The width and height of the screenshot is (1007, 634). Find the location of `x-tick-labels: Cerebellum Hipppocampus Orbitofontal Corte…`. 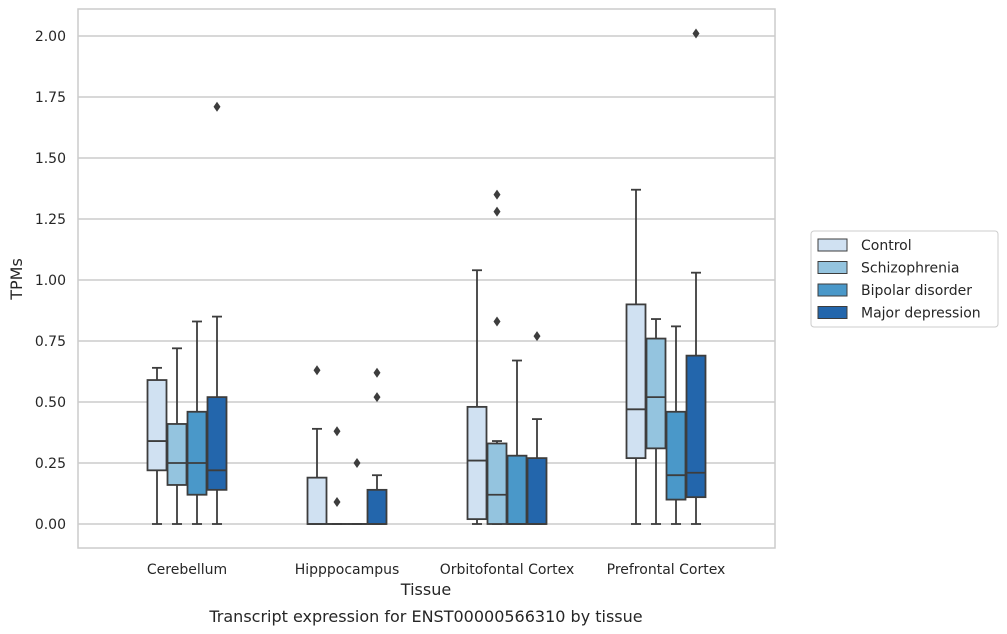

x-tick-labels: Cerebellum Hipppocampus Orbitofontal Corte… is located at coordinates (436, 570).